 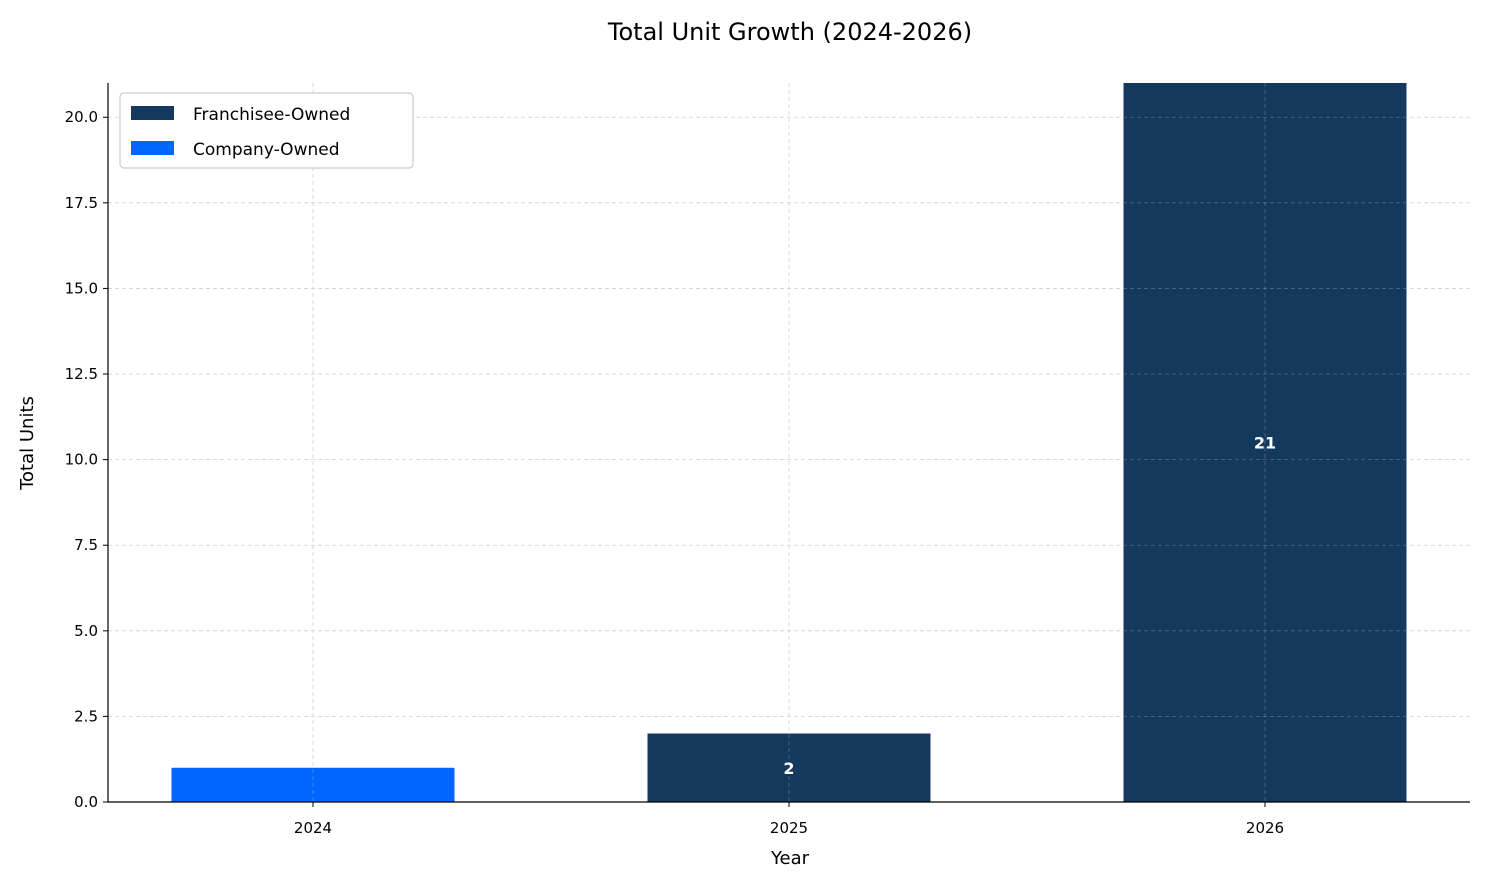 I want to click on y-axis-label: Total Units, so click(x=27, y=443).